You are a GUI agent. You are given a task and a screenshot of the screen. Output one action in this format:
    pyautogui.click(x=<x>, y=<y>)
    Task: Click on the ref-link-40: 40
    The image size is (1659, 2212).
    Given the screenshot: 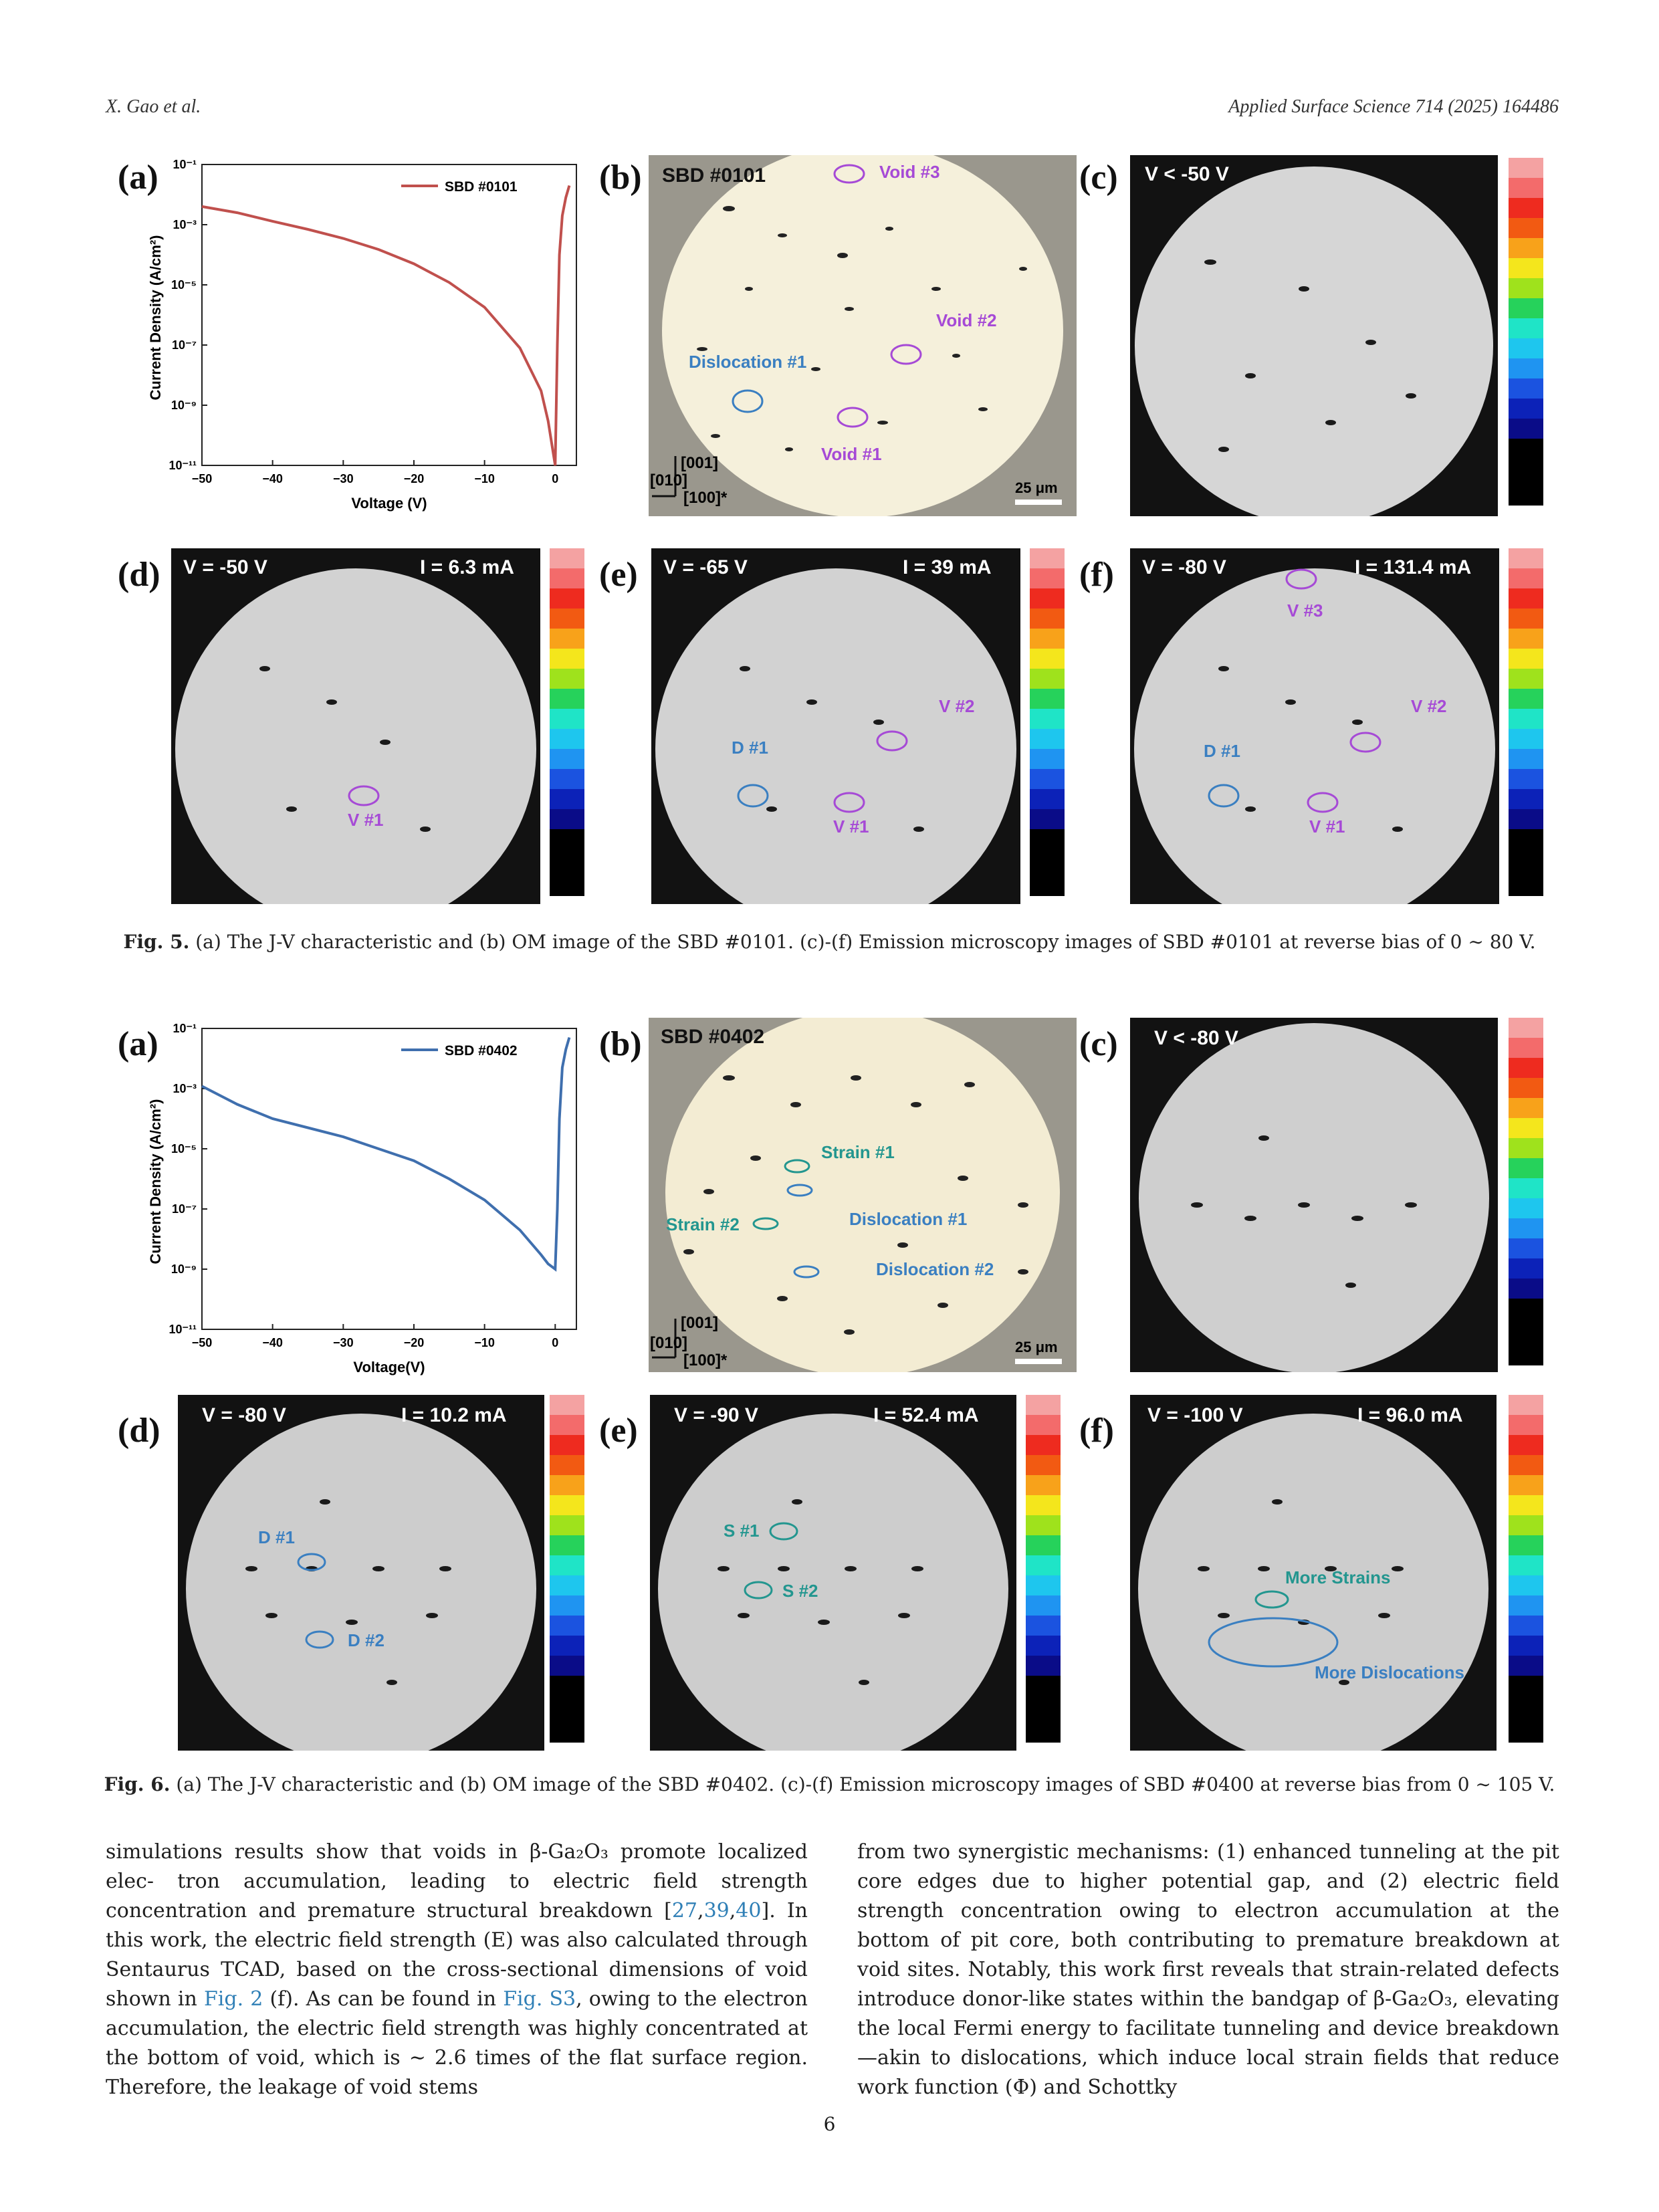 What is the action you would take?
    pyautogui.click(x=749, y=1910)
    